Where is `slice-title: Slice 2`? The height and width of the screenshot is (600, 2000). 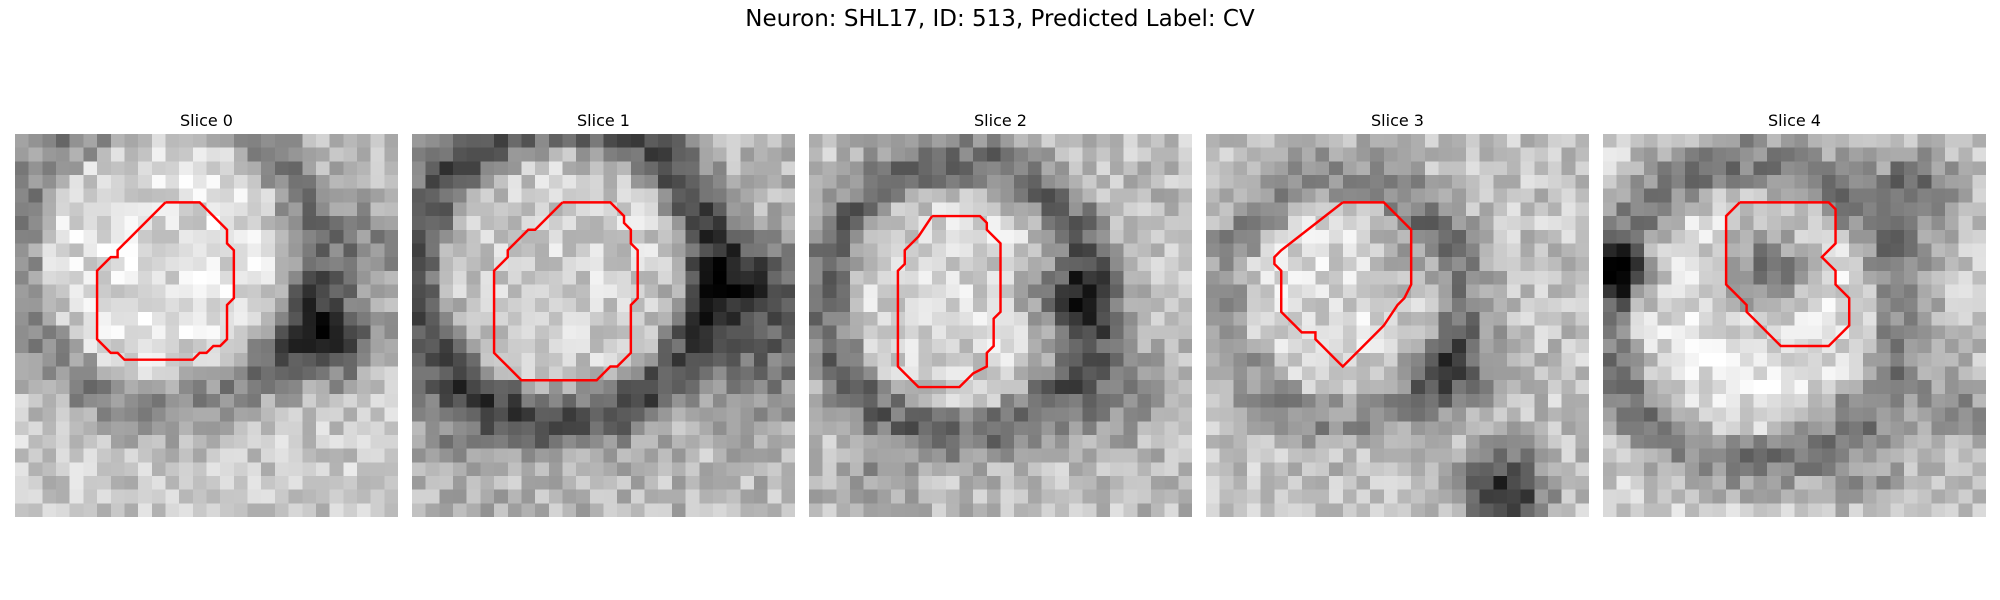
slice-title: Slice 2 is located at coordinates (1000, 120).